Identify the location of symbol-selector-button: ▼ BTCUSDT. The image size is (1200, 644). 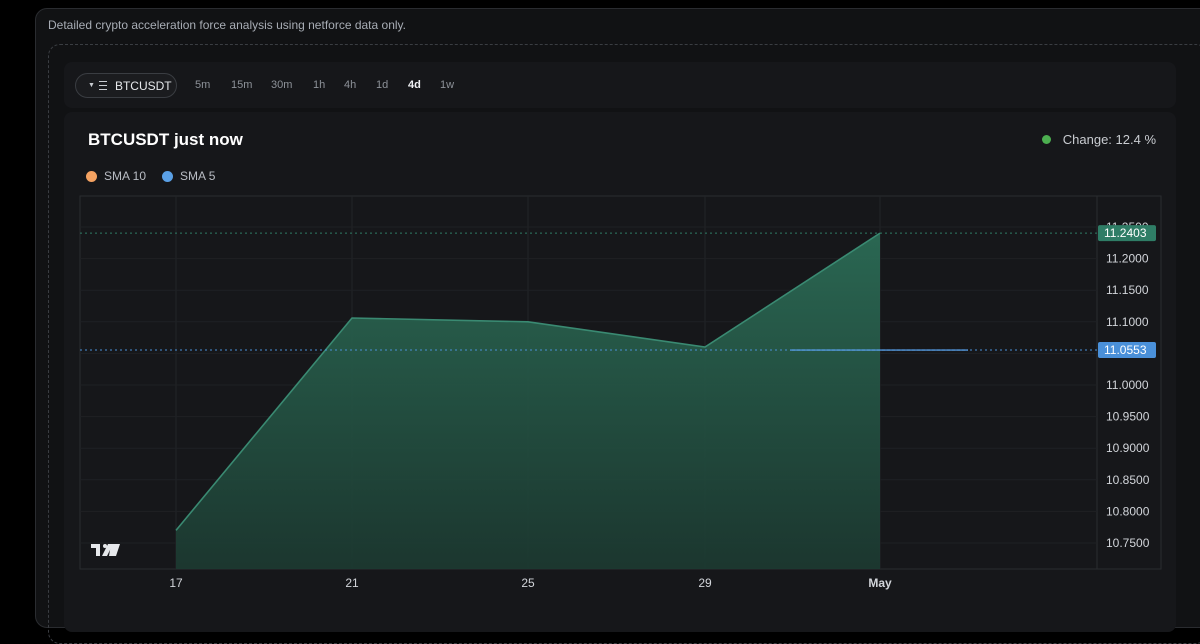
(126, 85).